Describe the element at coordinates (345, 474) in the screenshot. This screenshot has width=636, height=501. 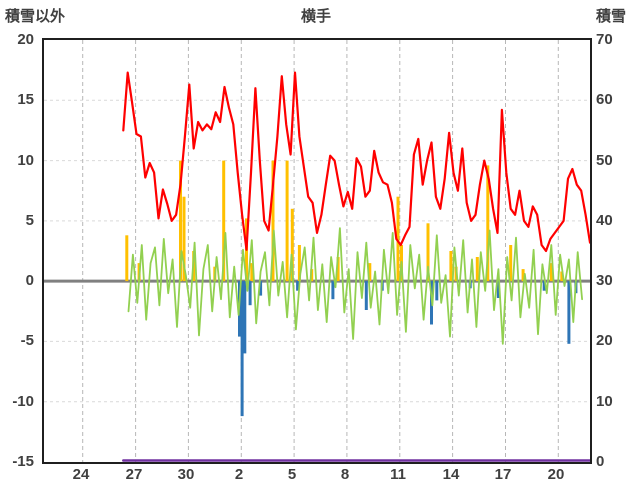
I see `x-axis-tick-label: 8` at that location.